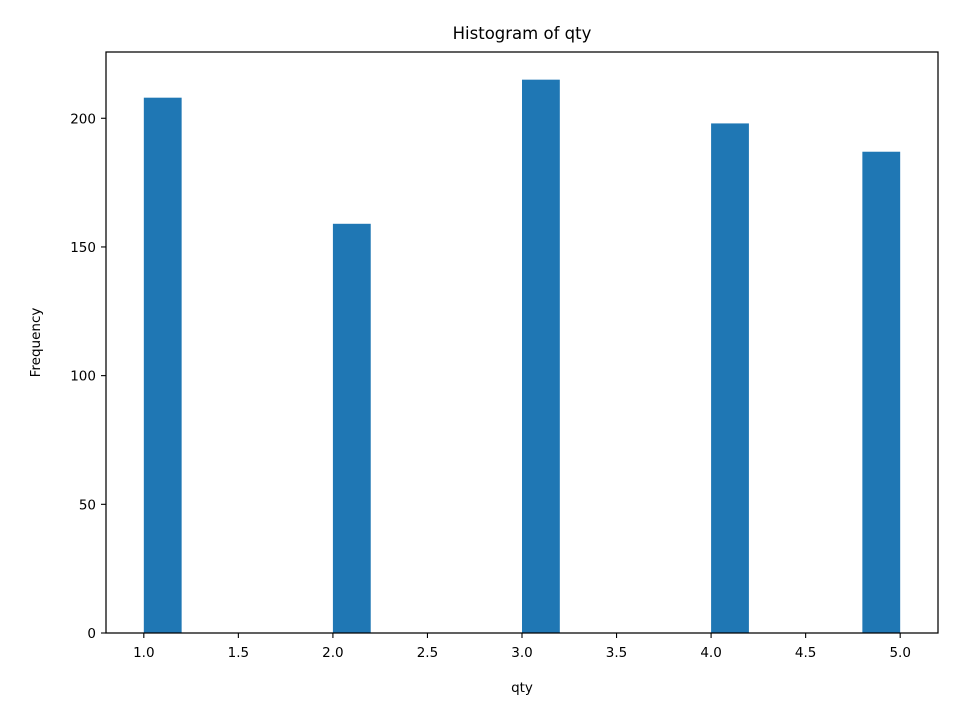 The width and height of the screenshot is (960, 720). What do you see at coordinates (83, 248) in the screenshot?
I see `y-tick-label-4: 150` at bounding box center [83, 248].